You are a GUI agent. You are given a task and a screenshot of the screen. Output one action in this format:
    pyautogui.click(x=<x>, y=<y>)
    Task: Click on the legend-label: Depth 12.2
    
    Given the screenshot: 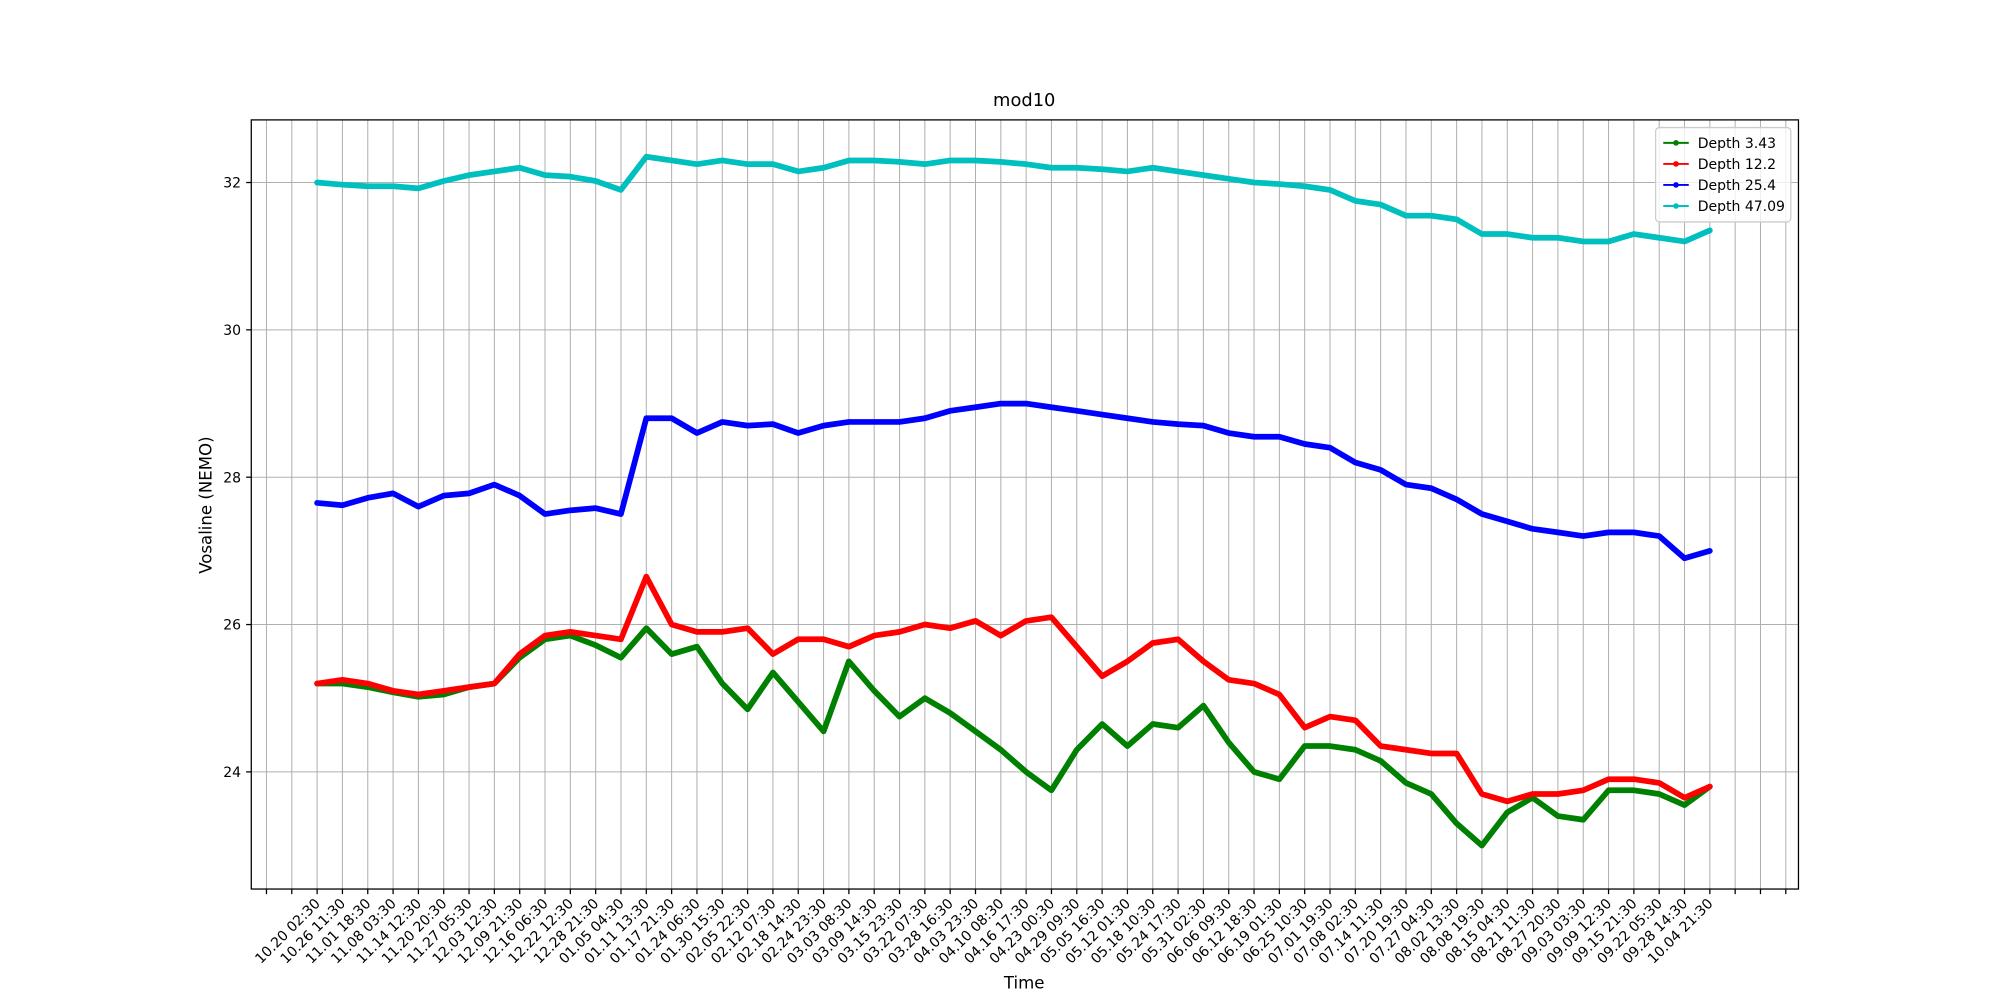 What is the action you would take?
    pyautogui.click(x=1737, y=165)
    